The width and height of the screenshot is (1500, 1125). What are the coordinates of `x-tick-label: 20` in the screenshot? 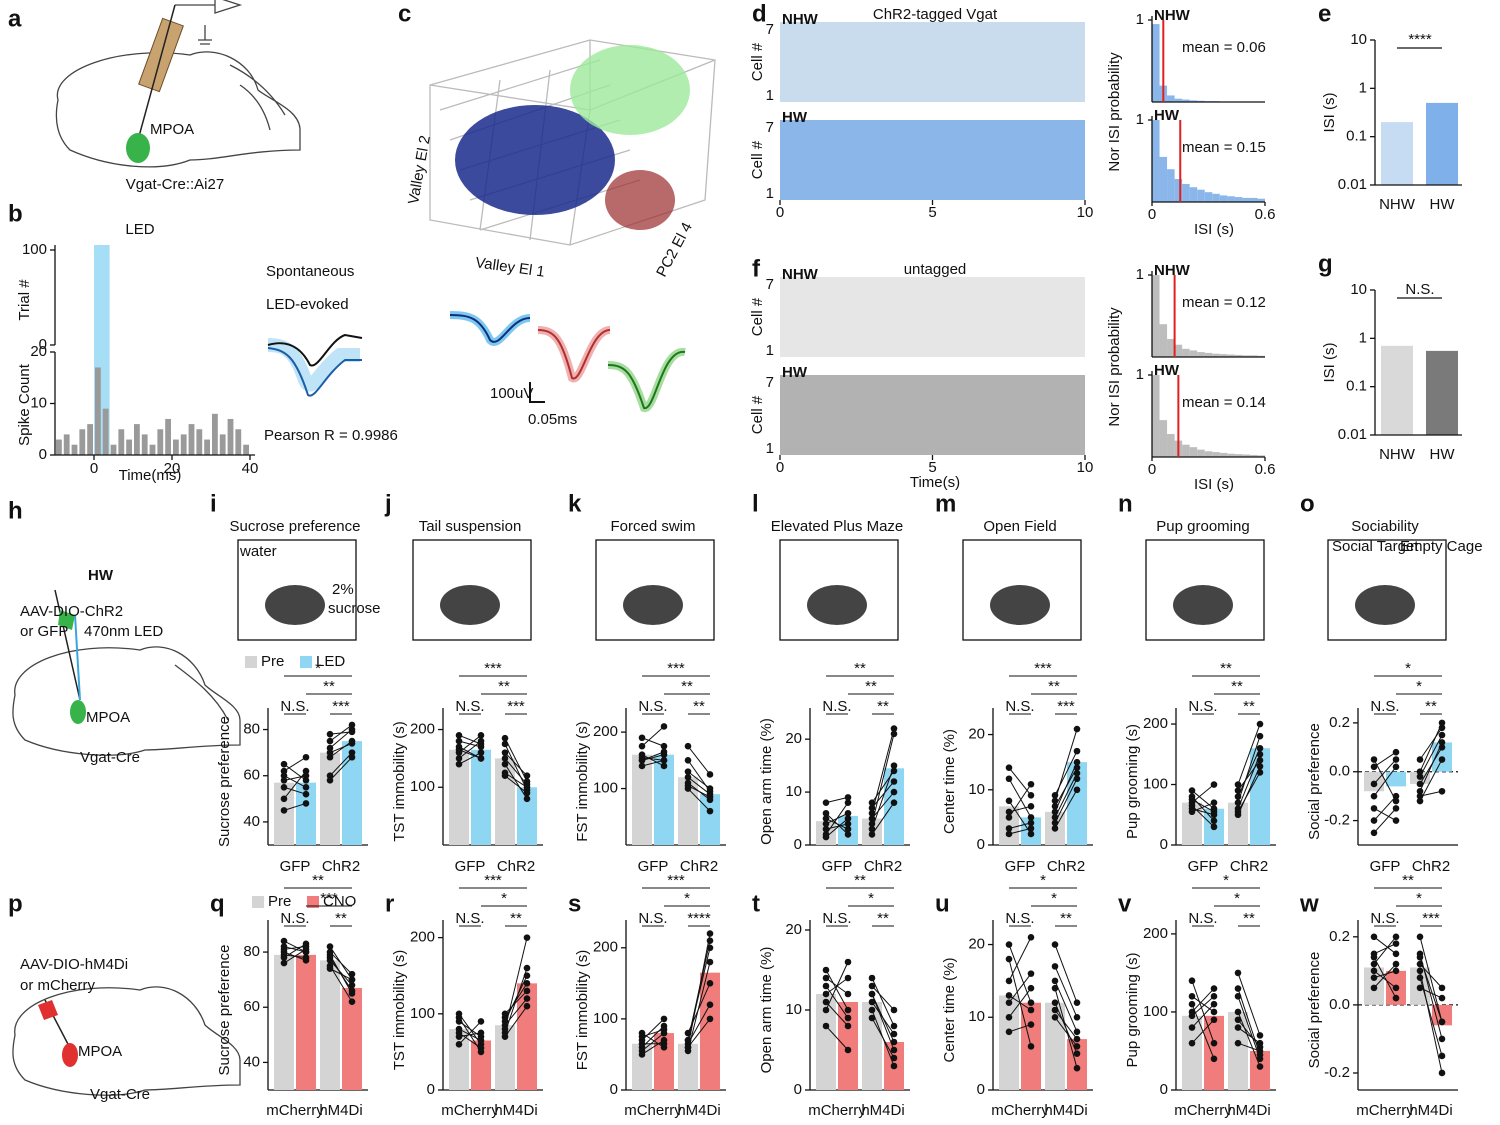 It's located at (172, 468).